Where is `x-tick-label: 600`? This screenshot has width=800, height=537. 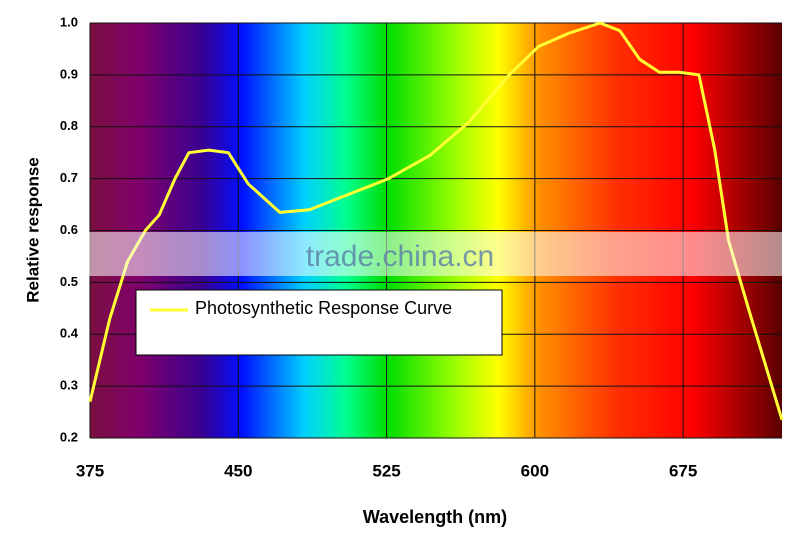 x-tick-label: 600 is located at coordinates (535, 470).